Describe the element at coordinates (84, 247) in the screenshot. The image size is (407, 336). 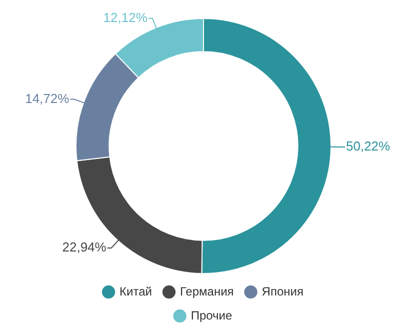
I see `data-label: 22,94%` at that location.